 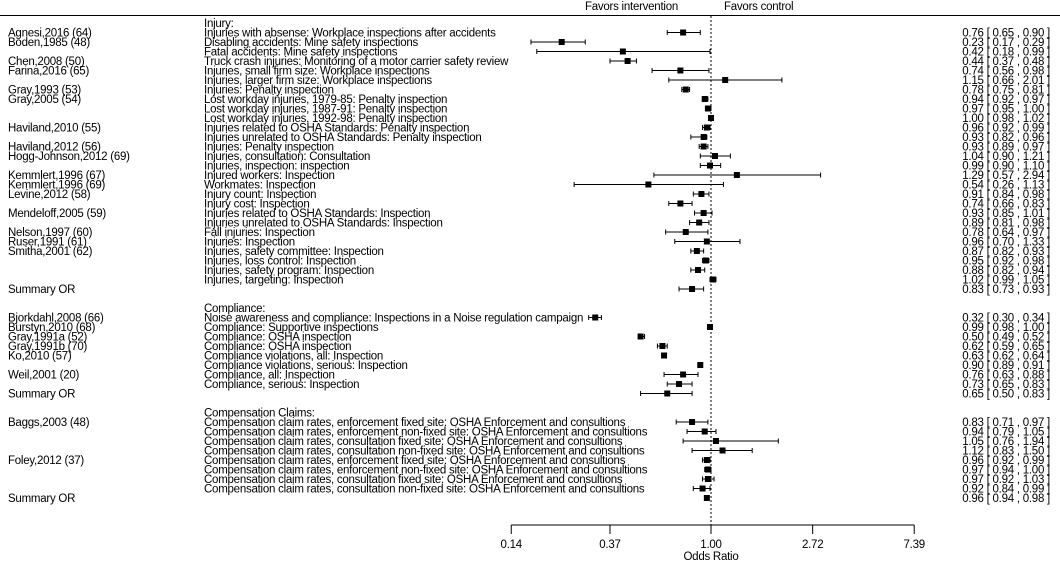 I want to click on x-tick-label: 0.14, so click(x=512, y=545).